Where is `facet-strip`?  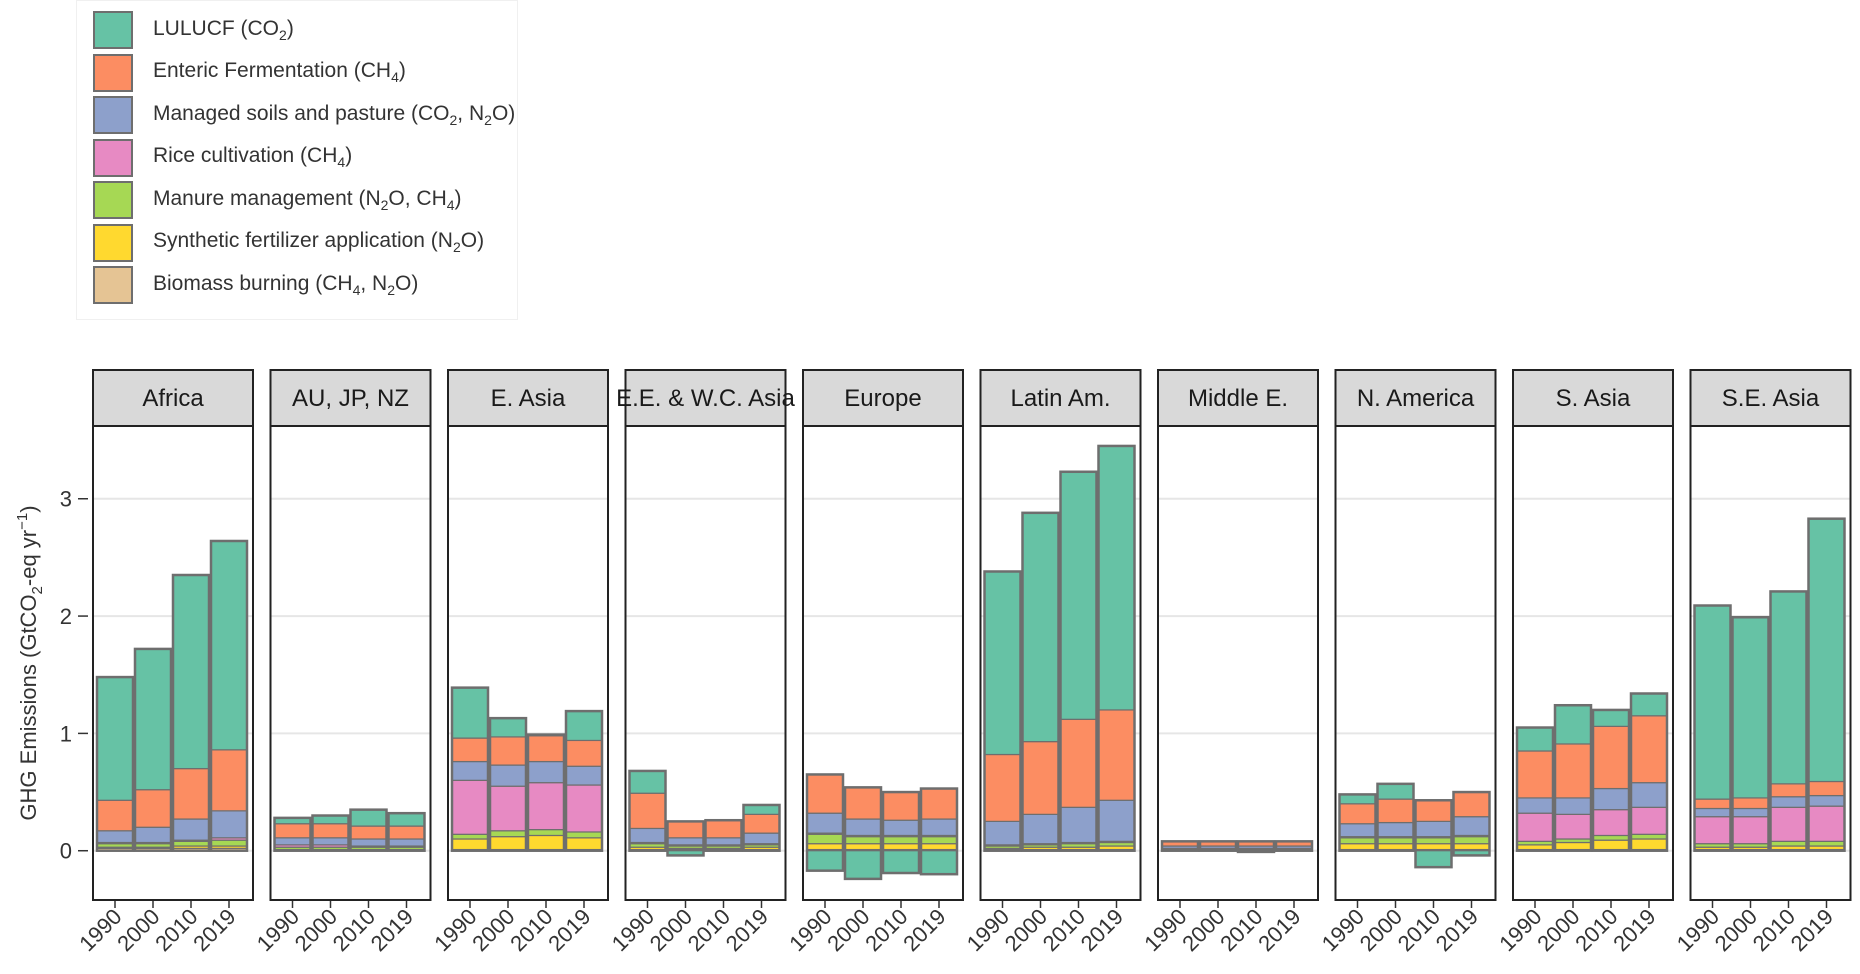 facet-strip is located at coordinates (173, 398).